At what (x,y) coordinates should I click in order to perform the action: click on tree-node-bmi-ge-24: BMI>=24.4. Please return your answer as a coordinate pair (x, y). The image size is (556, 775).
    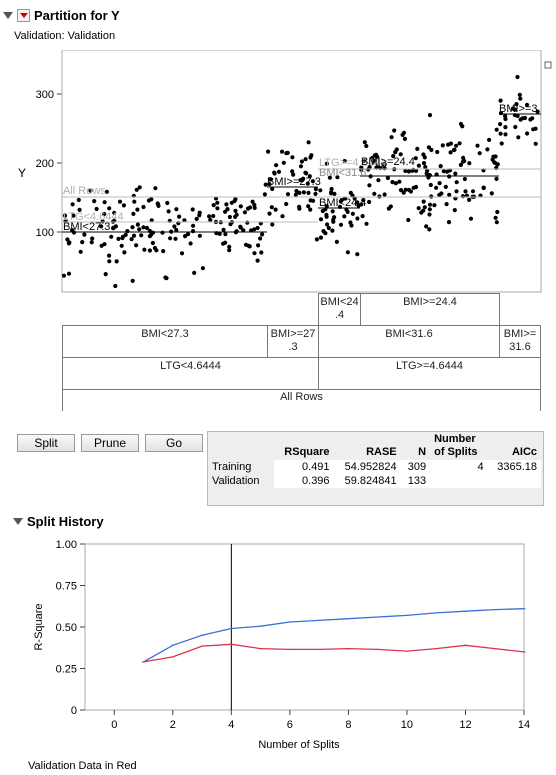
    Looking at the image, I should click on (430, 309).